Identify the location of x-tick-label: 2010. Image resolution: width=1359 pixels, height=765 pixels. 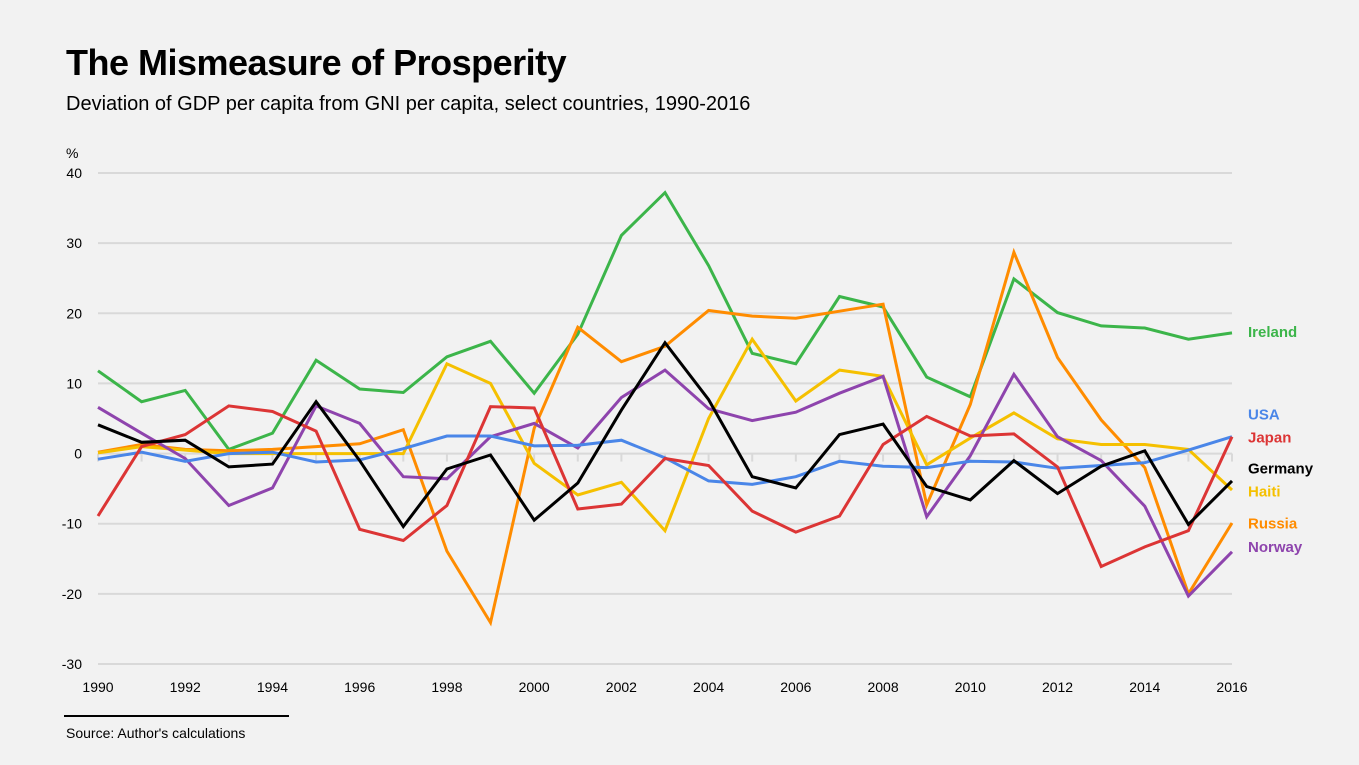
(970, 687).